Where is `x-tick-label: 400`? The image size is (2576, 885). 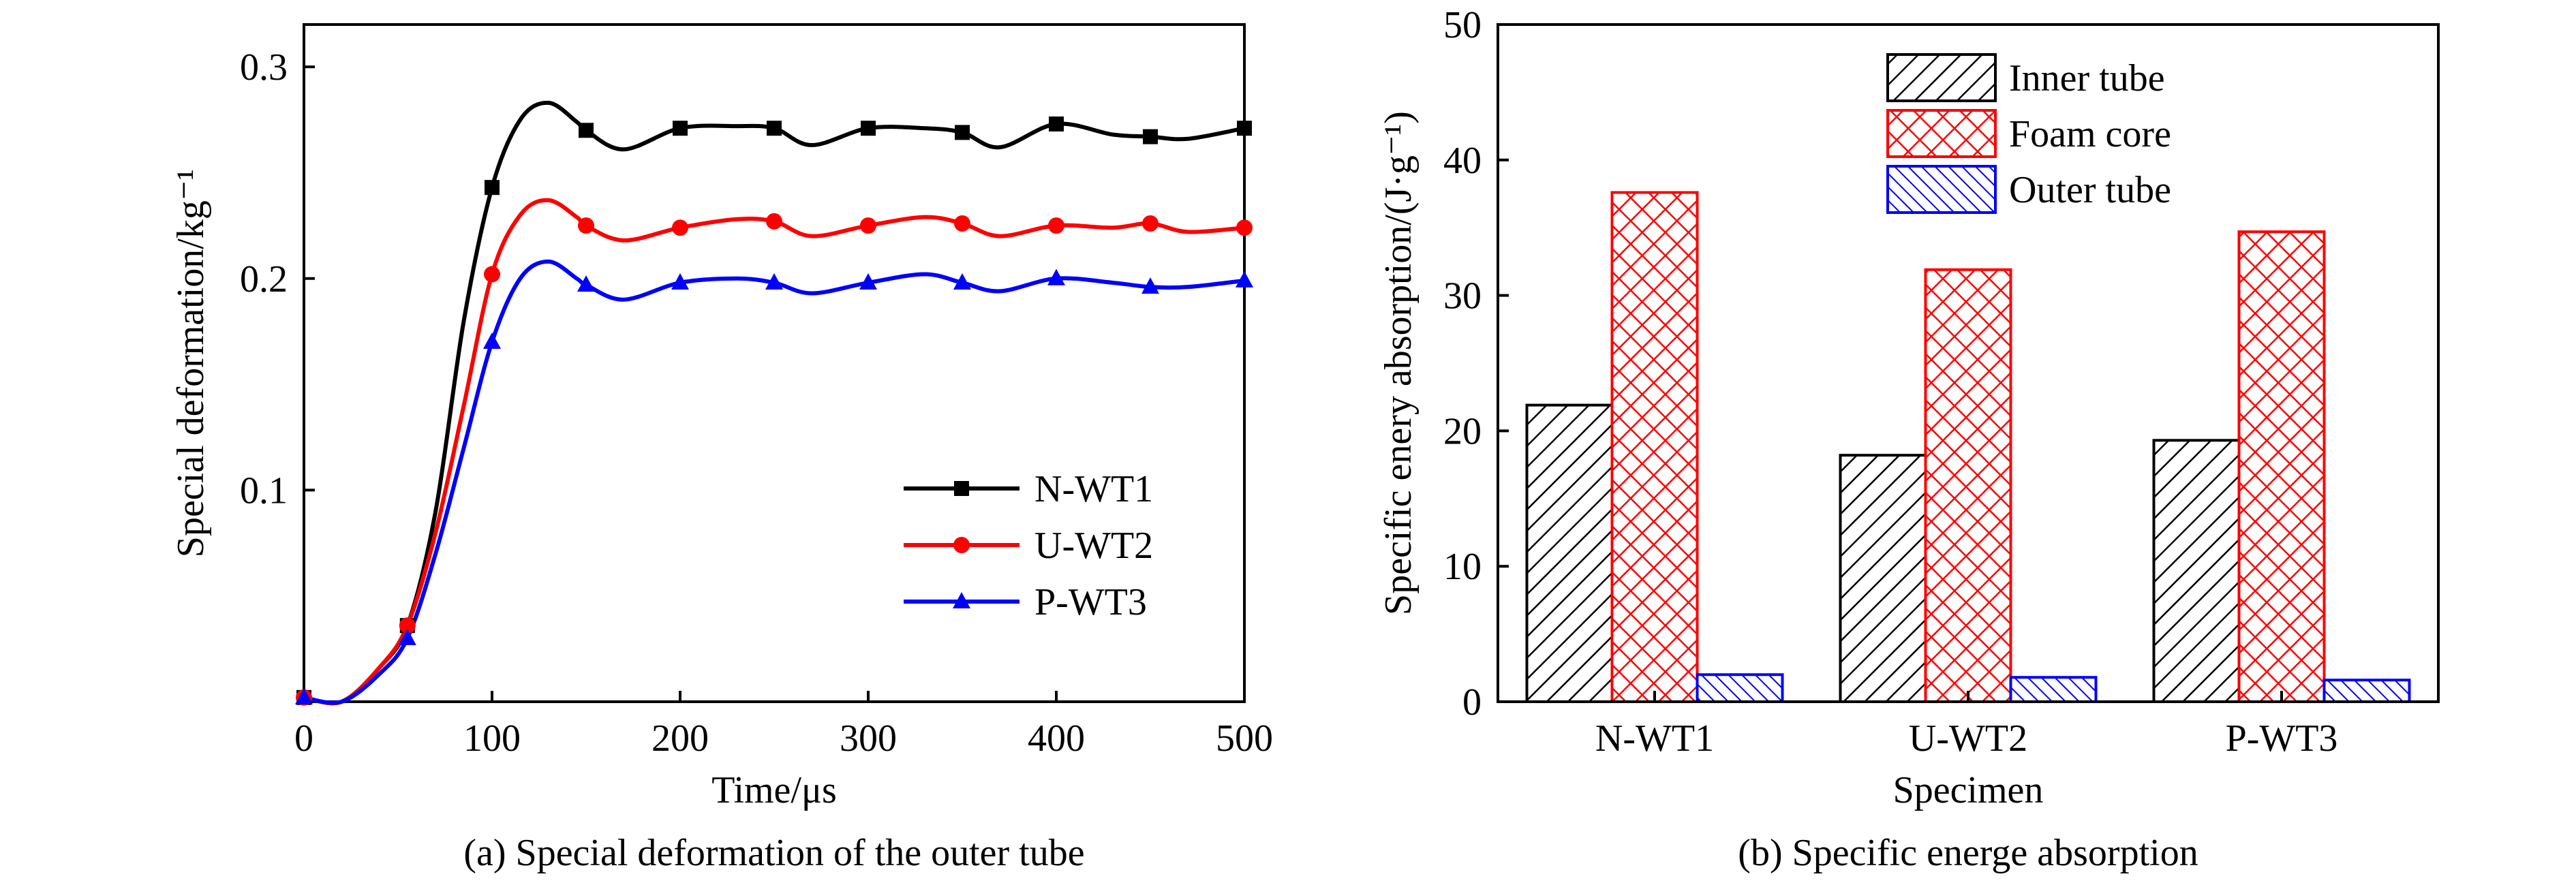 x-tick-label: 400 is located at coordinates (1056, 738).